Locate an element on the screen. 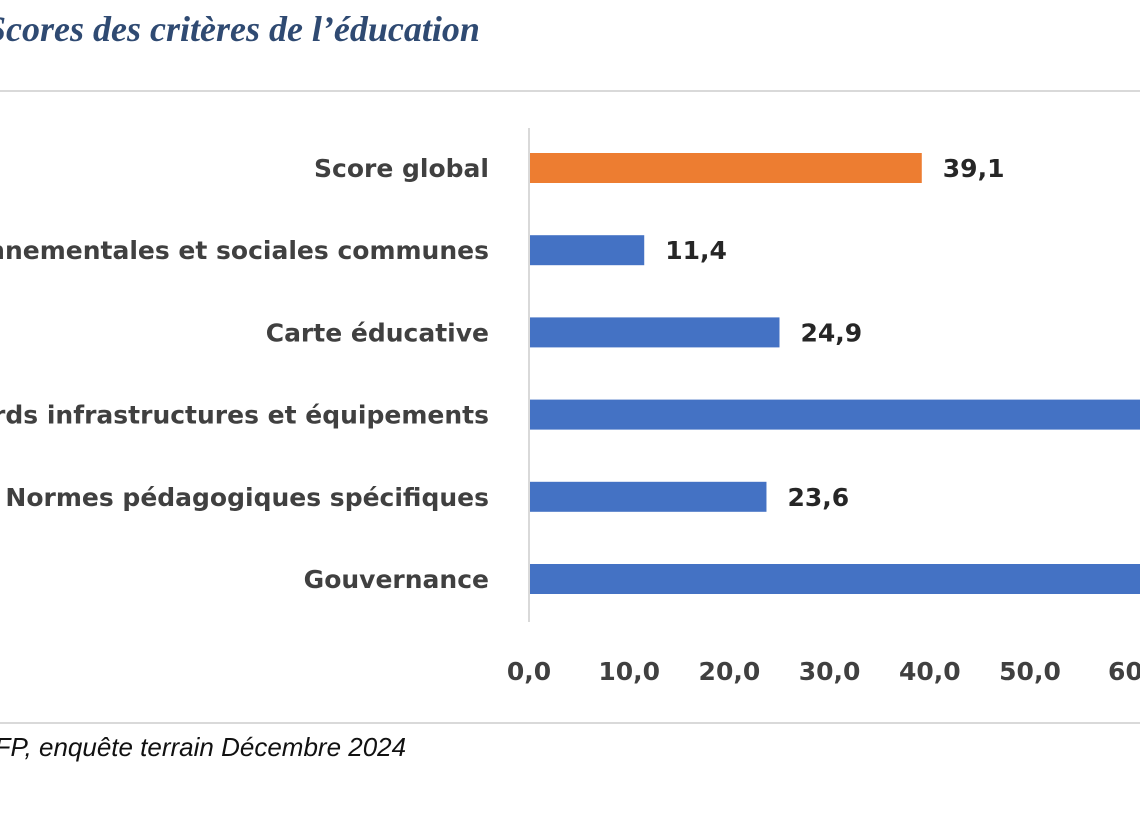  category-label: onnementales et sociales communes is located at coordinates (244, 250).